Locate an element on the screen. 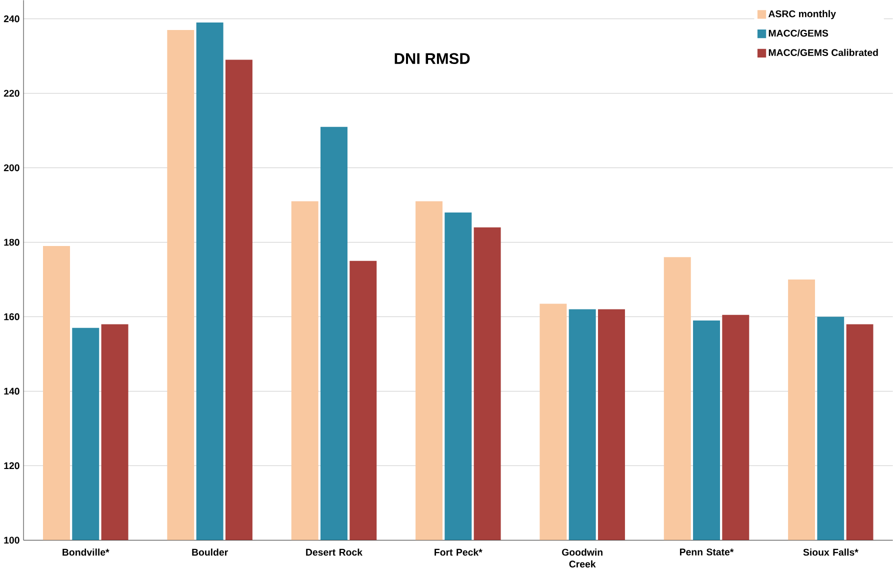 This screenshot has width=893, height=571. legend-label: MACC/GEMS is located at coordinates (798, 33).